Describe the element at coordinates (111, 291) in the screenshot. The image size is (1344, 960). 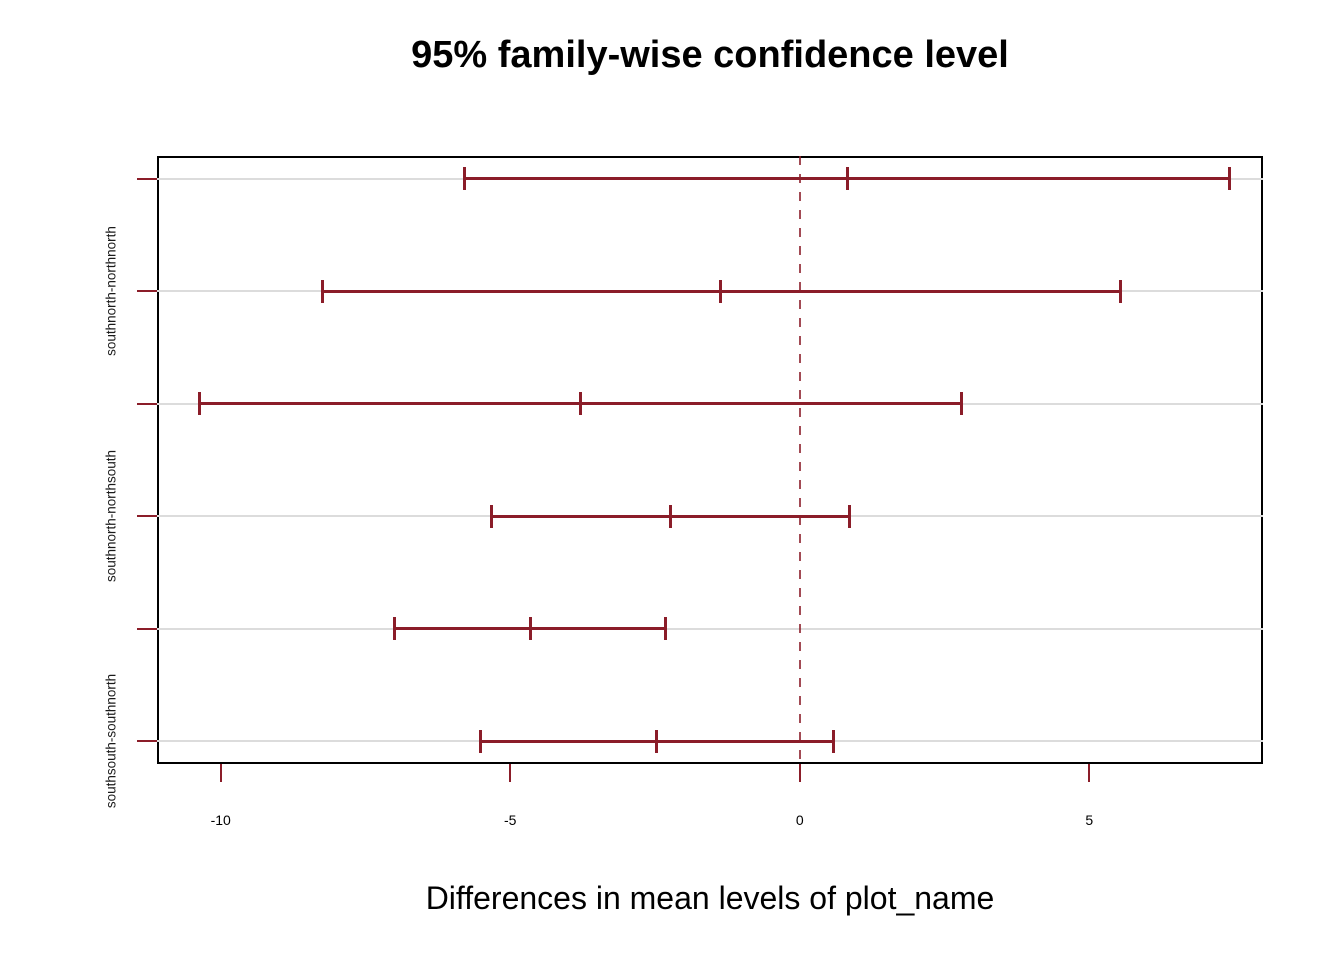
I see `y-axis-label: southnorth-northnorth` at that location.